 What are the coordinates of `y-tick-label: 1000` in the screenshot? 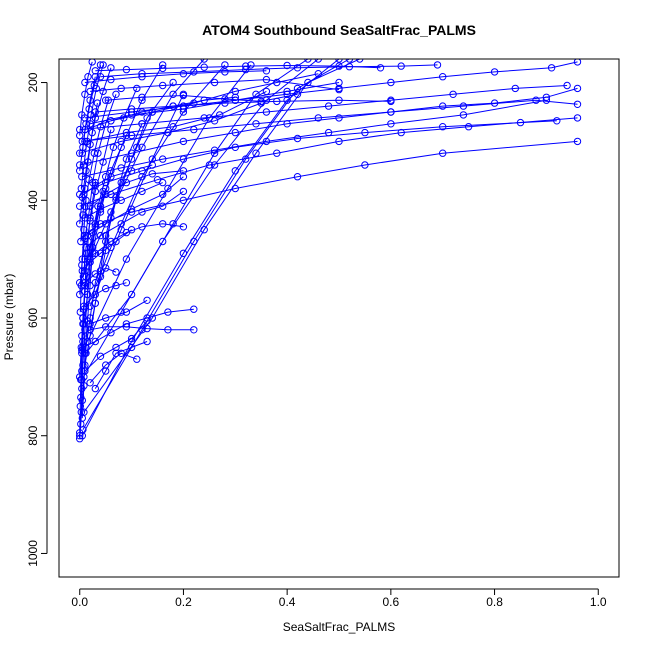 It's located at (33, 553).